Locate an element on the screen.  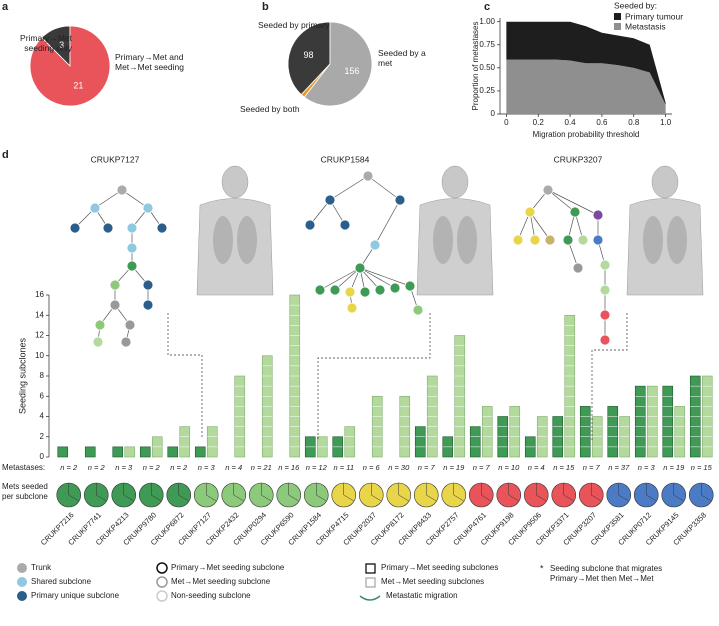
legend-label: Primary tumour is located at coordinates (654, 16).